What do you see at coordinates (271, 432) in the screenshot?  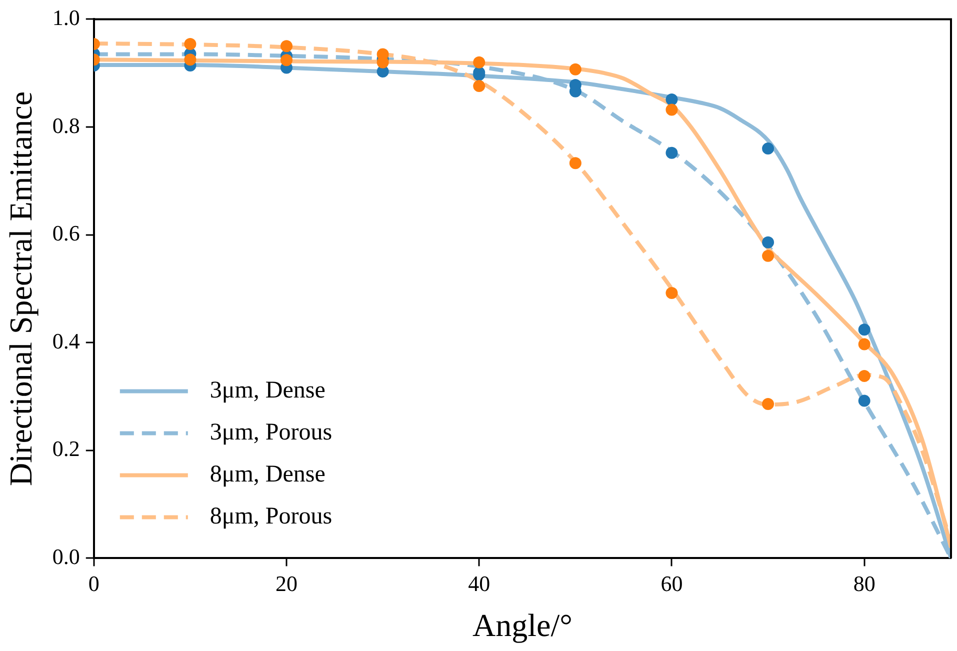 I see `legend-label: 3μm, Porous` at bounding box center [271, 432].